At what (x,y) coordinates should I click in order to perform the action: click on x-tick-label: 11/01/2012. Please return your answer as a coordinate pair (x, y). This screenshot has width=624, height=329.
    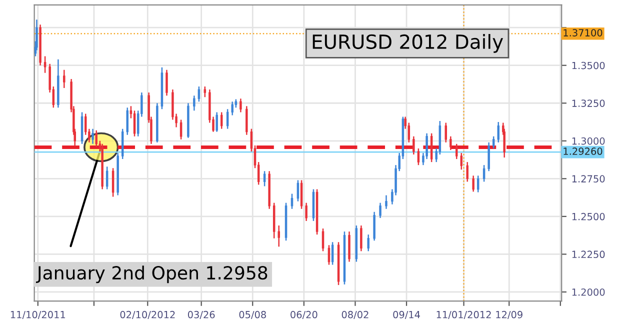
    Looking at the image, I should click on (463, 315).